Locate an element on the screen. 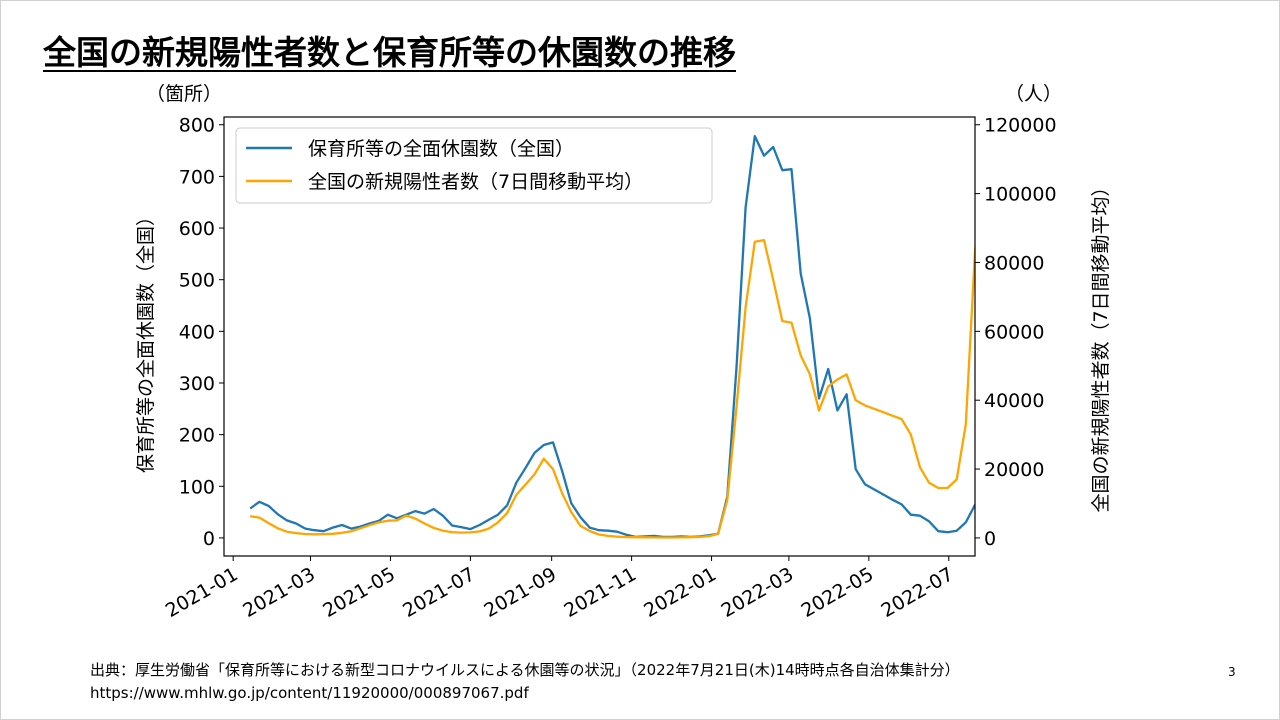  right-tick-label: 0 is located at coordinates (990, 539).